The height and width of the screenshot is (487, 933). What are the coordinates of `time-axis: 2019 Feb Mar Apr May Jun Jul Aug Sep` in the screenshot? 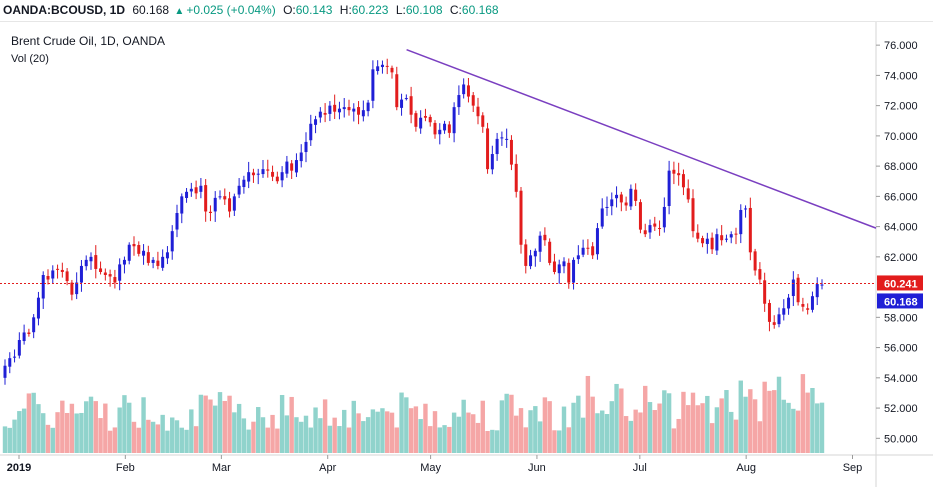 It's located at (435, 464).